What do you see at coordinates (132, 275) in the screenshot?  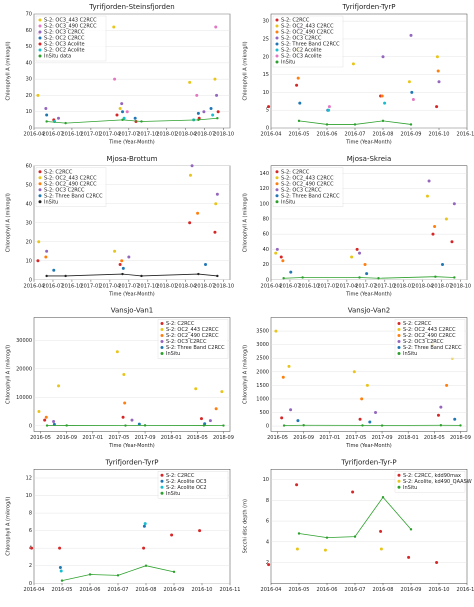 I see `insitu-line` at bounding box center [132, 275].